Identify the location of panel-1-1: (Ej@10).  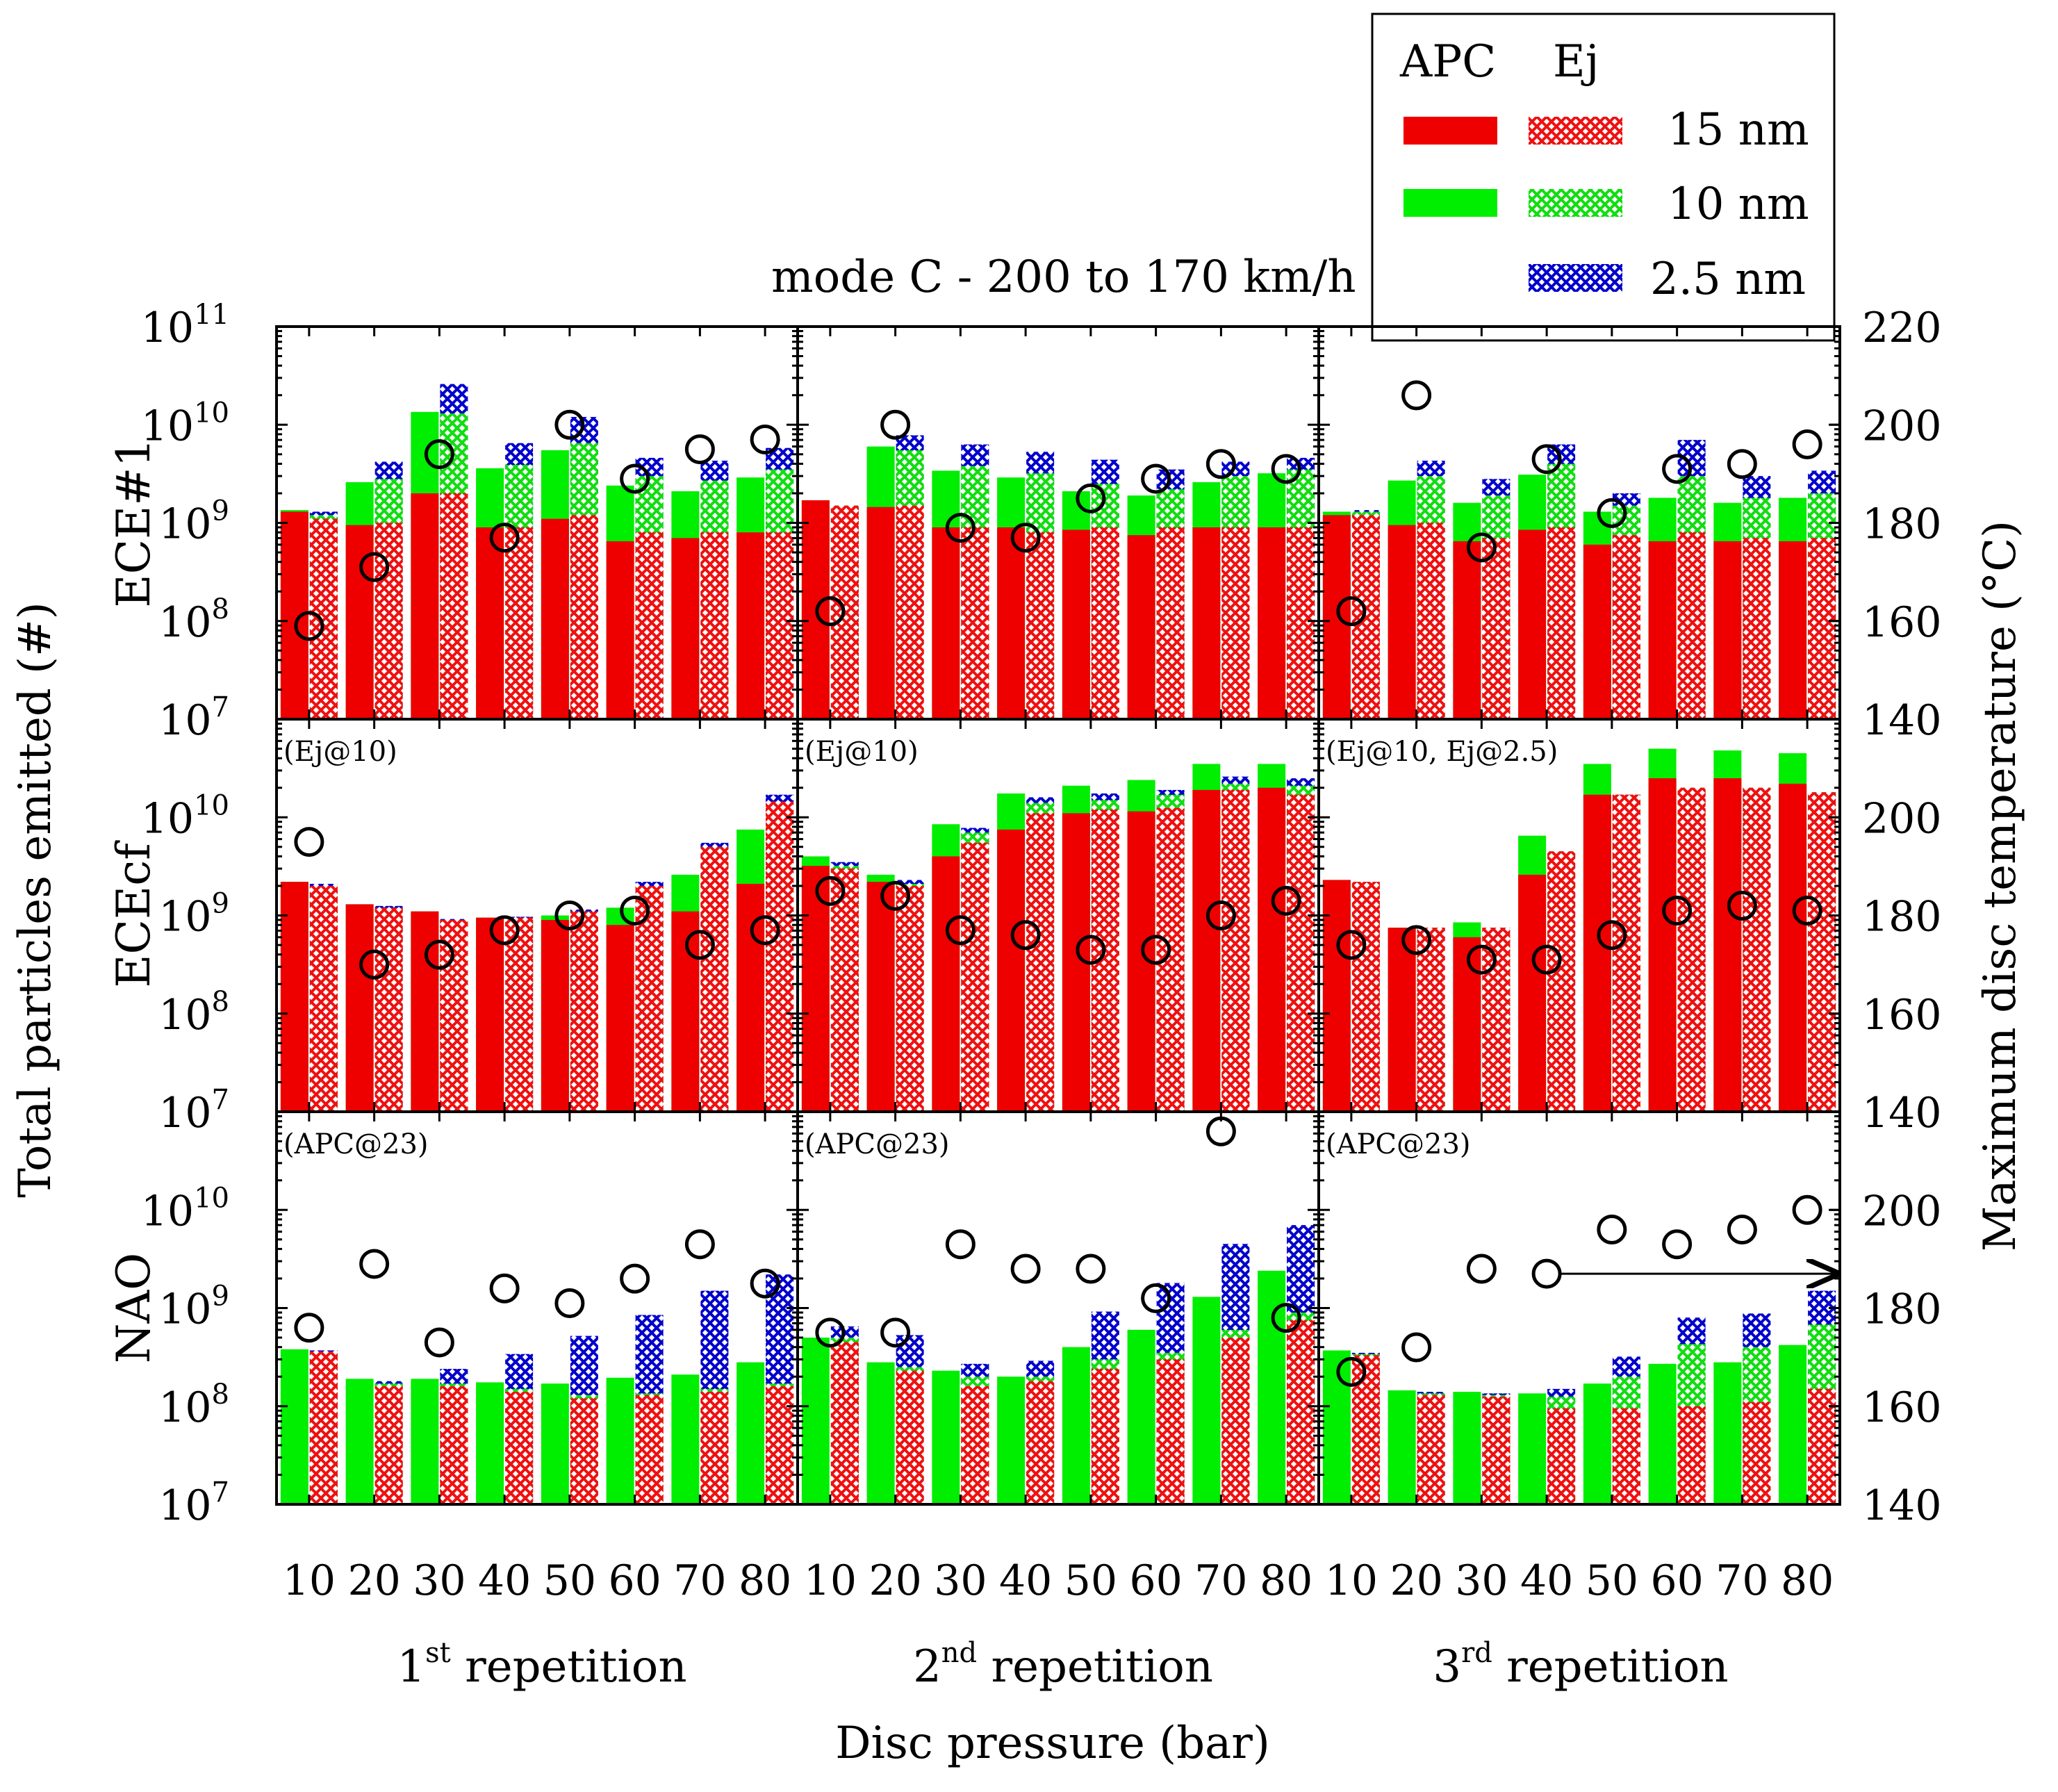
(1058, 916).